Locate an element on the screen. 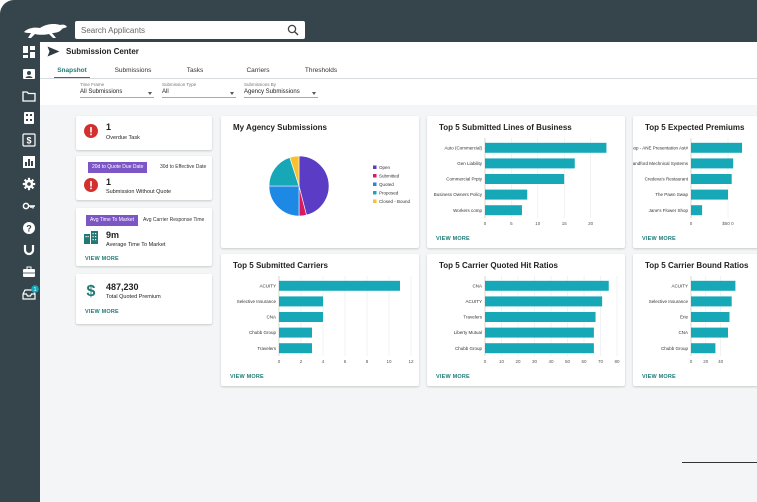 The height and width of the screenshot is (502, 757). time-frame-select: Time Frame All Submissions is located at coordinates (117, 90).